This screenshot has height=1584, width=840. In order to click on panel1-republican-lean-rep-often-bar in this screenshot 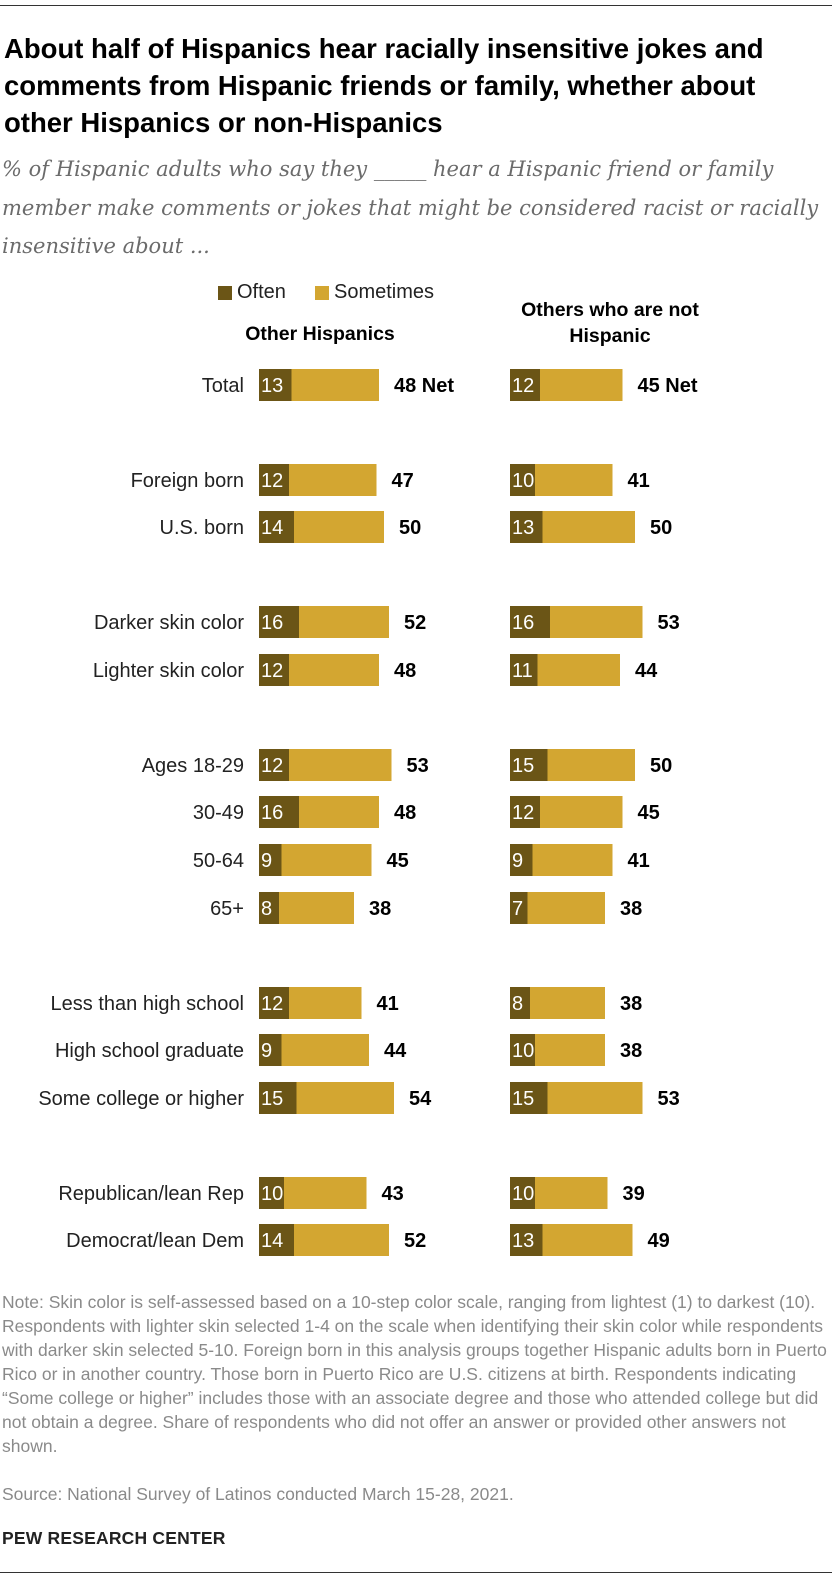, I will do `click(271, 1193)`.